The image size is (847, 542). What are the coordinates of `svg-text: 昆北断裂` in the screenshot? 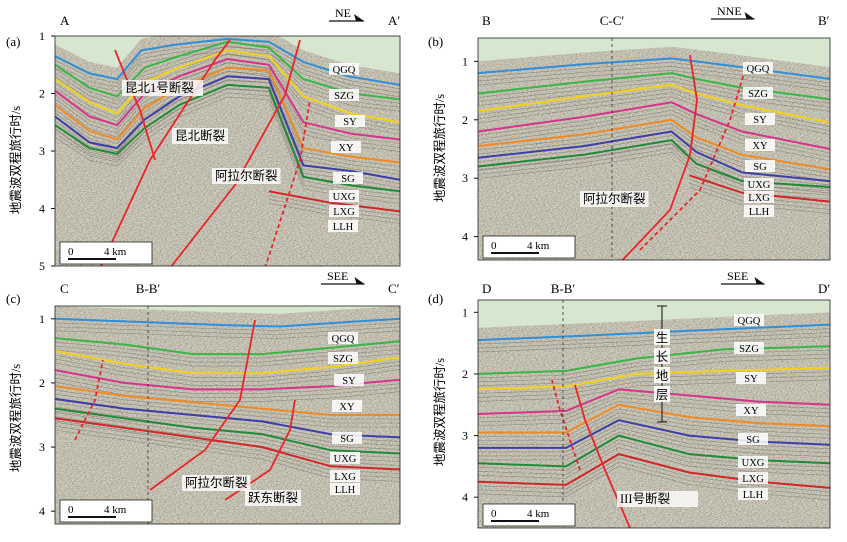 It's located at (200, 135).